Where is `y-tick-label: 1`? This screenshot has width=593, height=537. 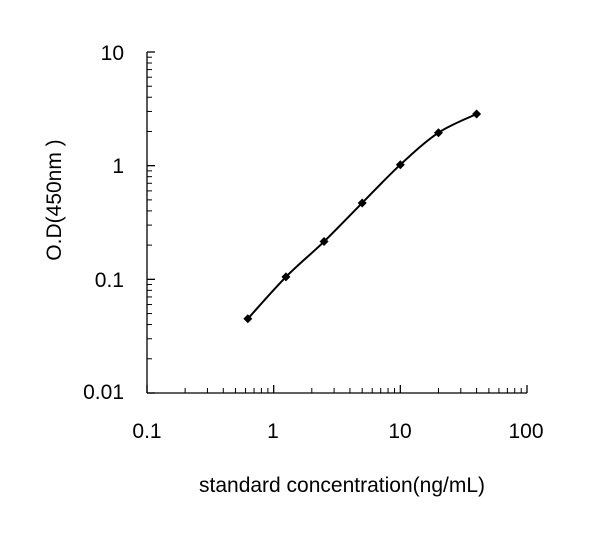
y-tick-label: 1 is located at coordinates (118, 166).